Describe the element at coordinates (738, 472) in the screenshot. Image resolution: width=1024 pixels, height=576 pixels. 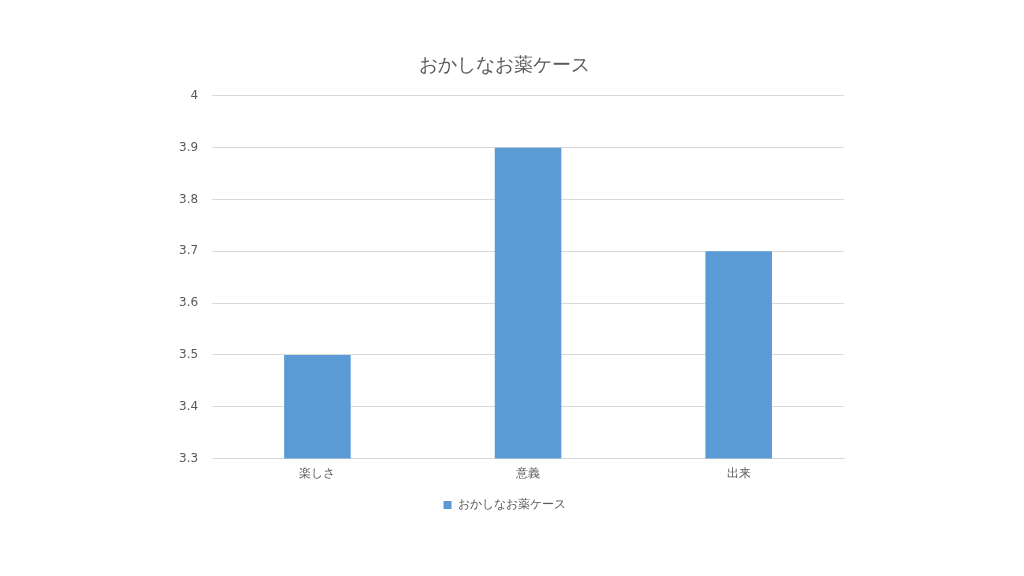
I see `x-tick-label: 出来` at that location.